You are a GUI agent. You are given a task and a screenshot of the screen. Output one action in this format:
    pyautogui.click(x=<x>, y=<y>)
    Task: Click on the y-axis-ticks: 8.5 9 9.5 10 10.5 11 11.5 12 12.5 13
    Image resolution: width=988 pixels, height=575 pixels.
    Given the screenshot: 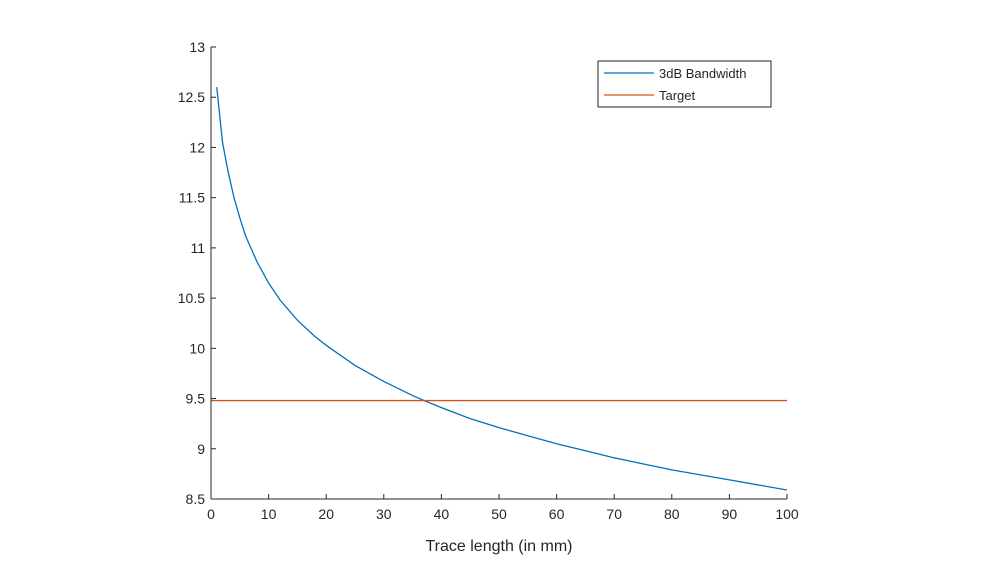 What is the action you would take?
    pyautogui.click(x=197, y=273)
    